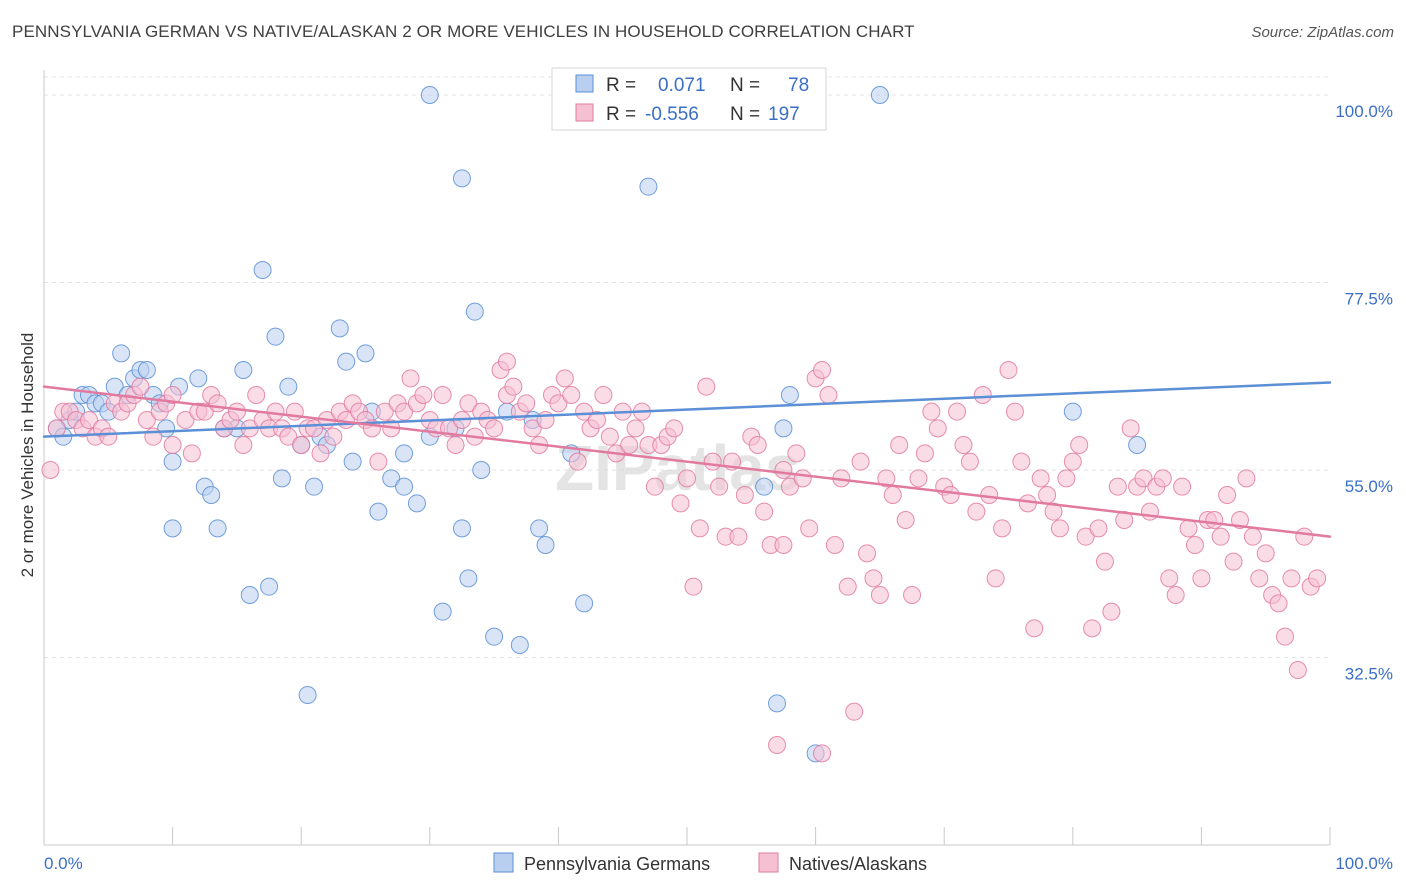  I want to click on y-tick-label-2: 55.0%, so click(1369, 486).